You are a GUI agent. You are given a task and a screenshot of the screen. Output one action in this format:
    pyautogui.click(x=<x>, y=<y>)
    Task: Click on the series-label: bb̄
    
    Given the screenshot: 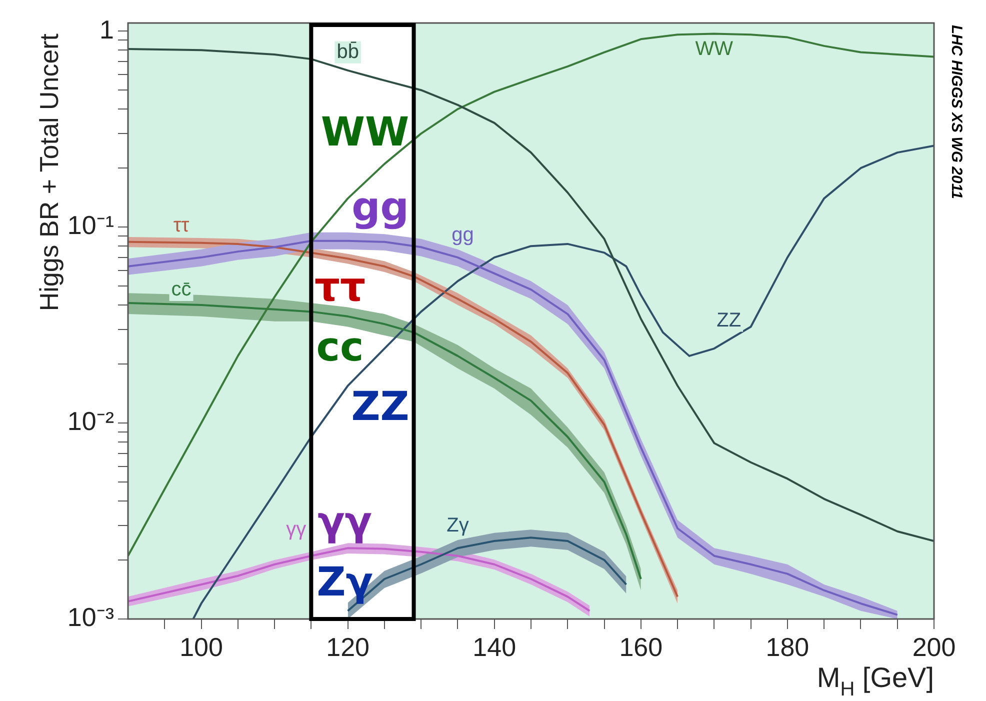 What is the action you would take?
    pyautogui.click(x=347, y=51)
    